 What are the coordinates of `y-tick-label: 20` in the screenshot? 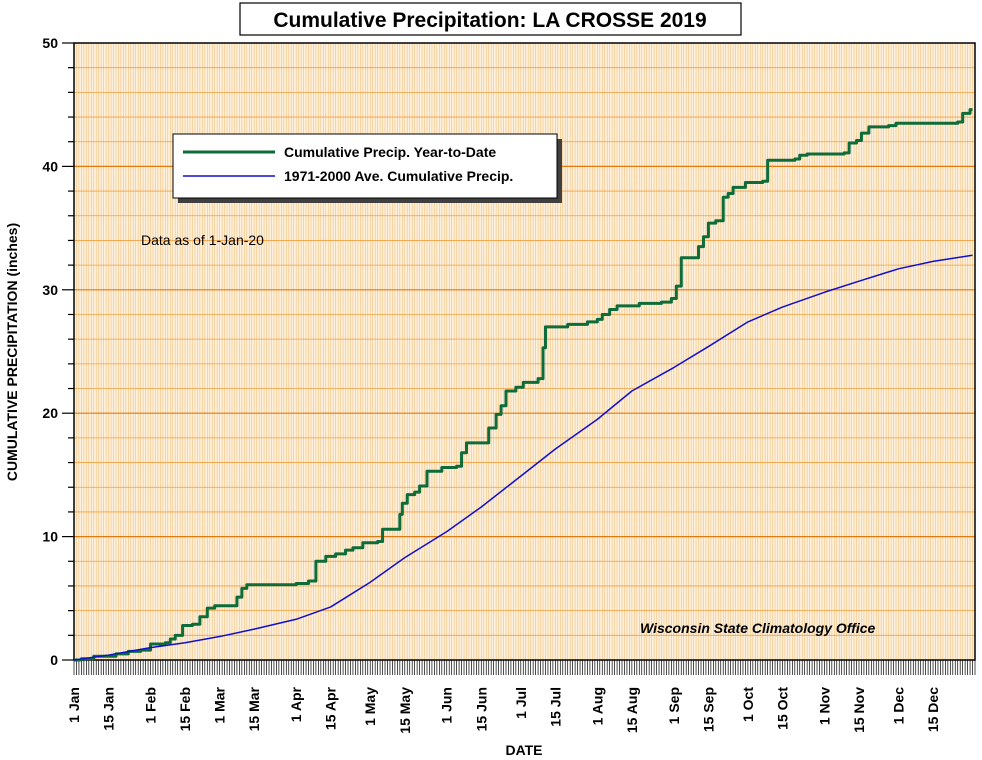 It's located at (50, 413).